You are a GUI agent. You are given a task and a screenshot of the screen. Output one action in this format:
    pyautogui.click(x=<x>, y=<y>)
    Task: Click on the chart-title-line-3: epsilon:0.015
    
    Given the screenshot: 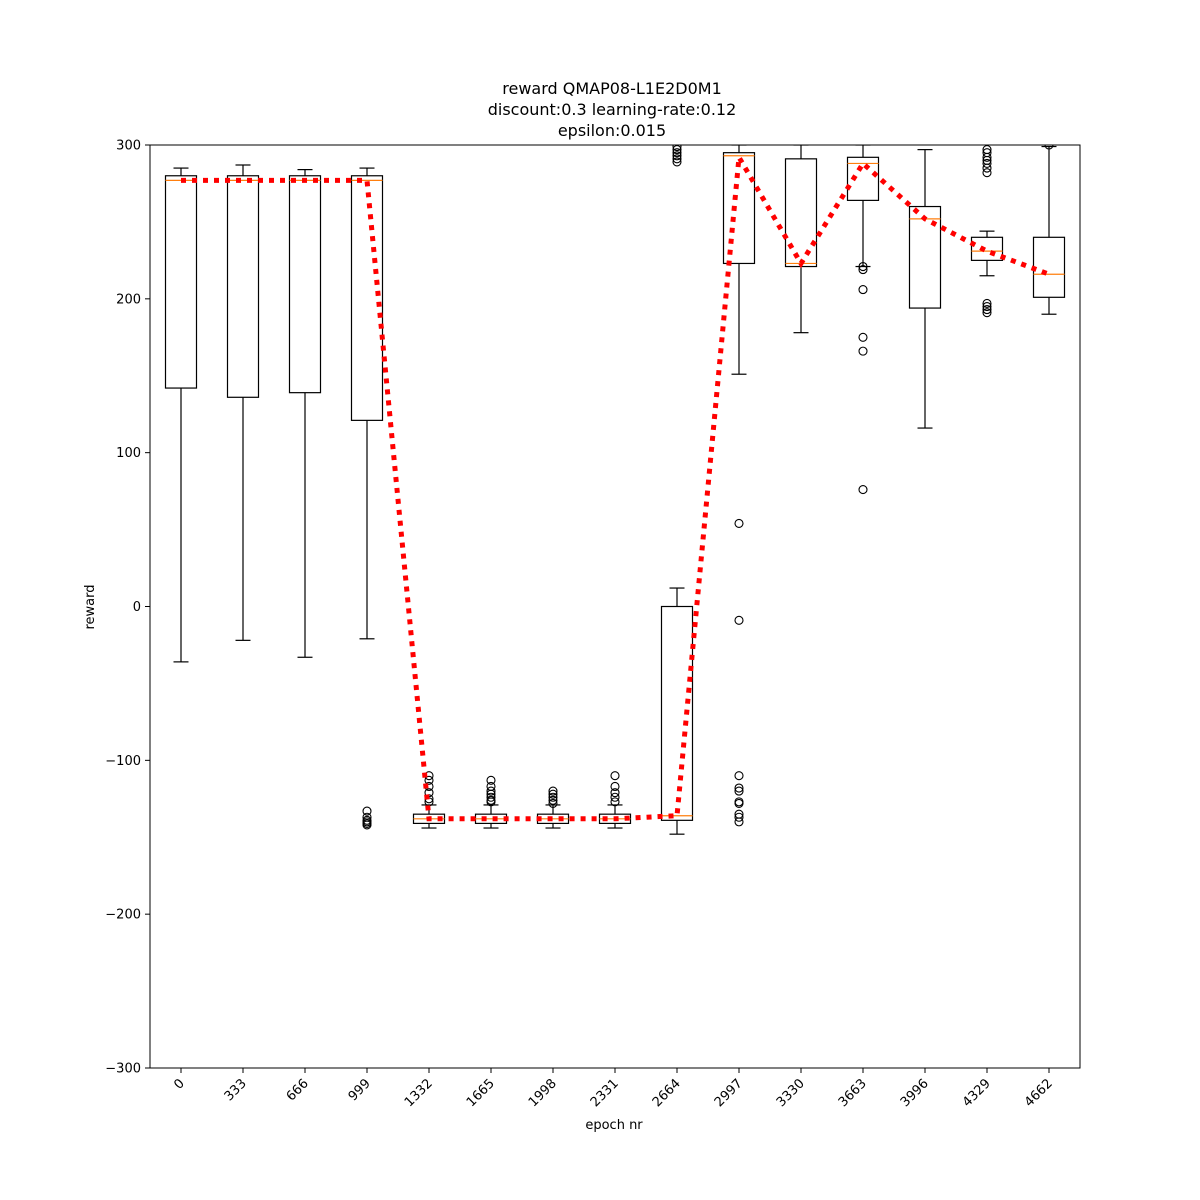 What is the action you would take?
    pyautogui.click(x=612, y=130)
    